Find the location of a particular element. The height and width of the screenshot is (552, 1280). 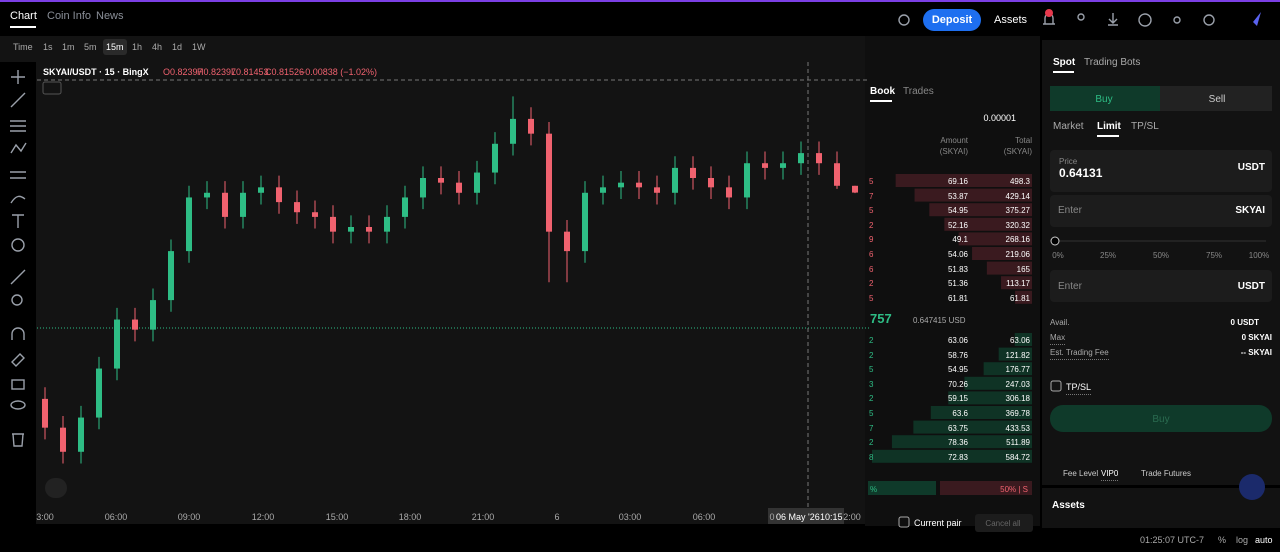

percent-toggle: % is located at coordinates (1222, 540).